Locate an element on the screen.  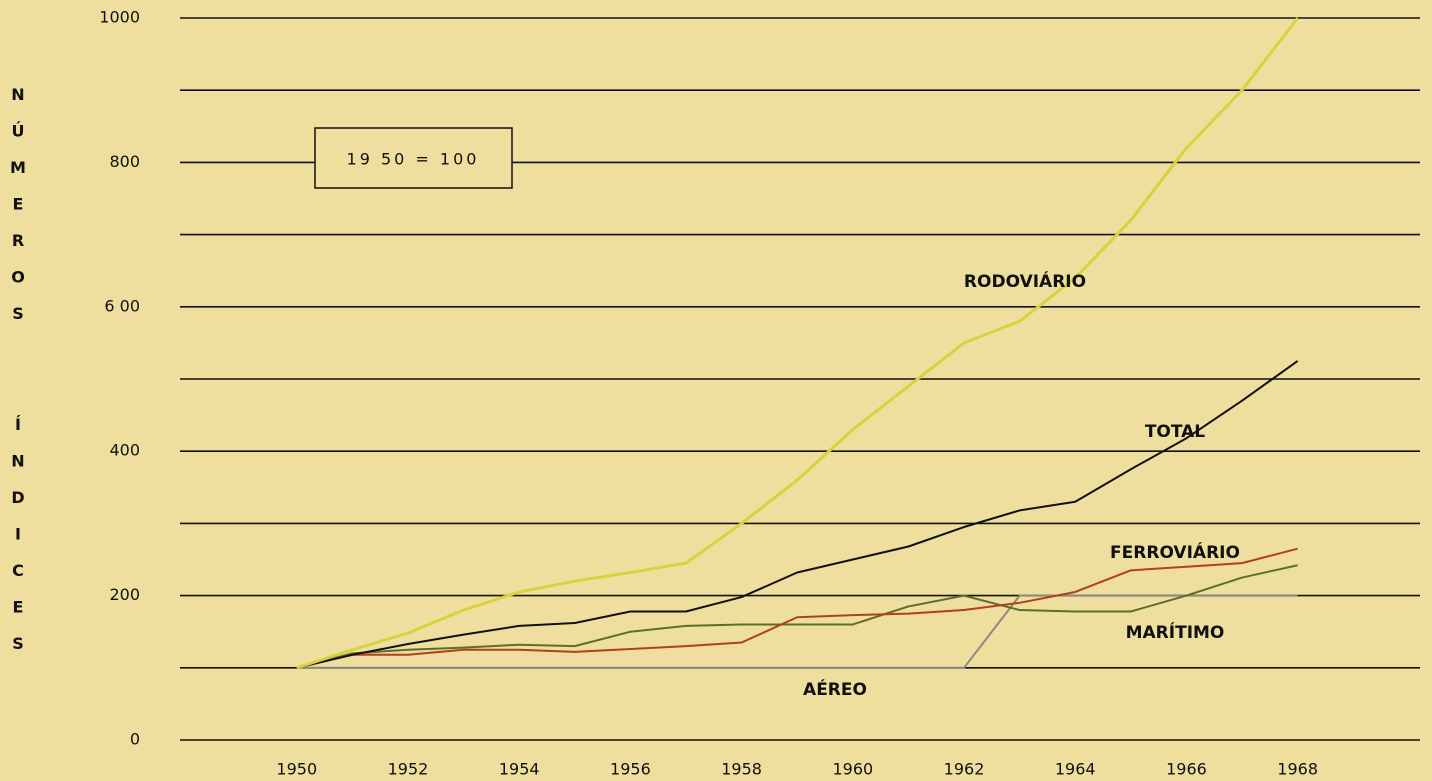
series-label: RODOVIÁRIO is located at coordinates (1025, 281).